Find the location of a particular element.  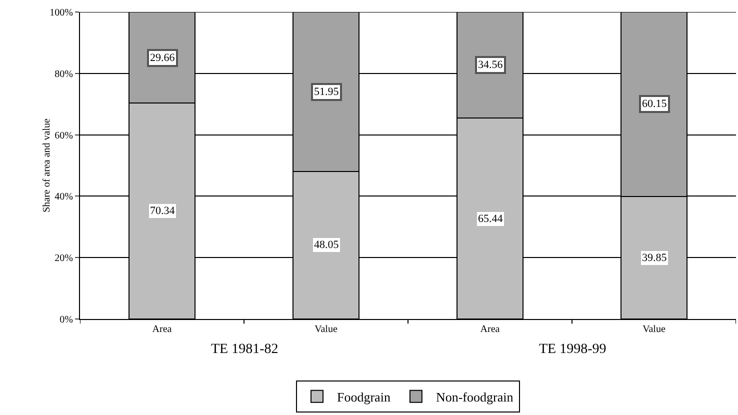

y-axis-title: Share of area and value is located at coordinates (47, 165).